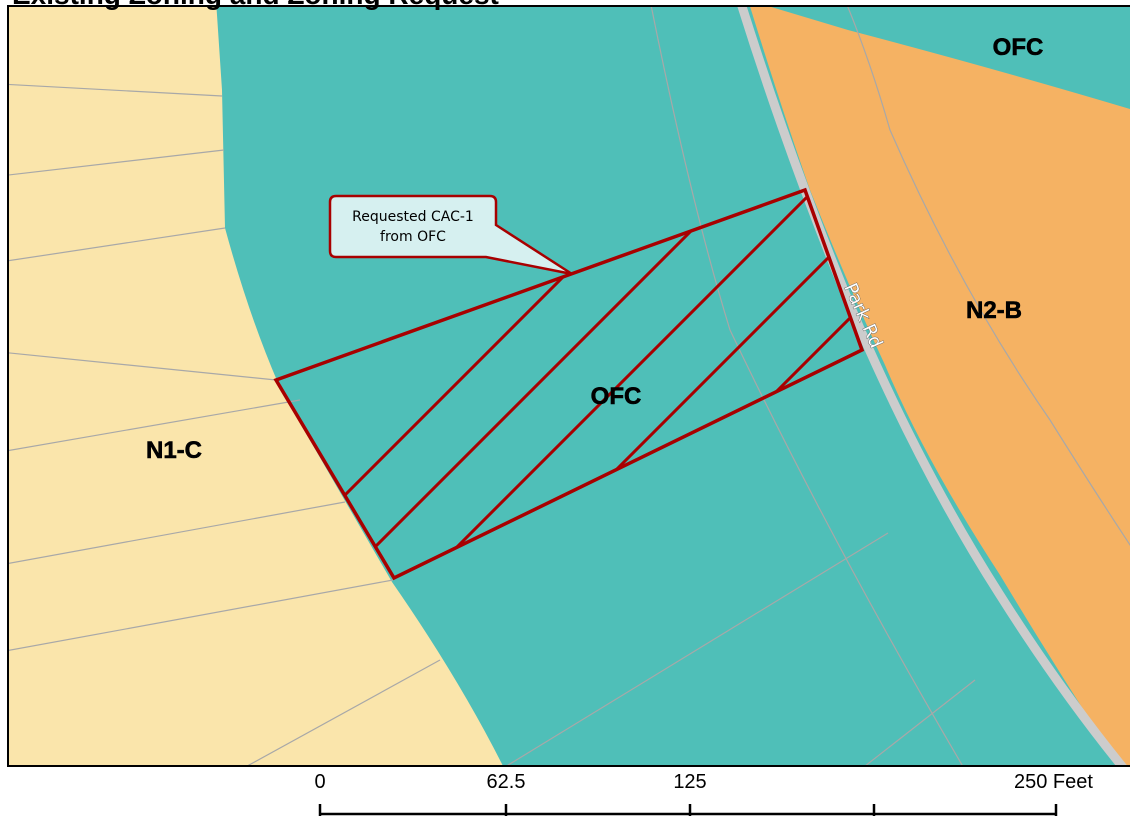  Describe the element at coordinates (255, 5) in the screenshot. I see `map-title: Existing Zoning and Zoning Request` at that location.